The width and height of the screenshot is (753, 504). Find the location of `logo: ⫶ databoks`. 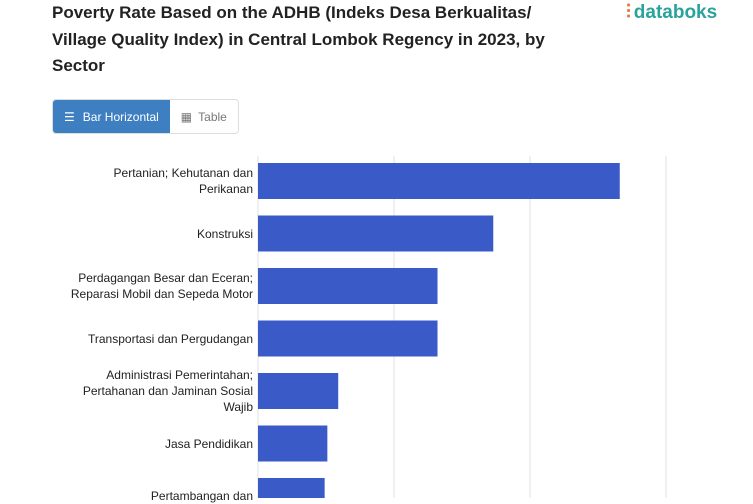

logo: ⫶ databoks is located at coordinates (672, 12).